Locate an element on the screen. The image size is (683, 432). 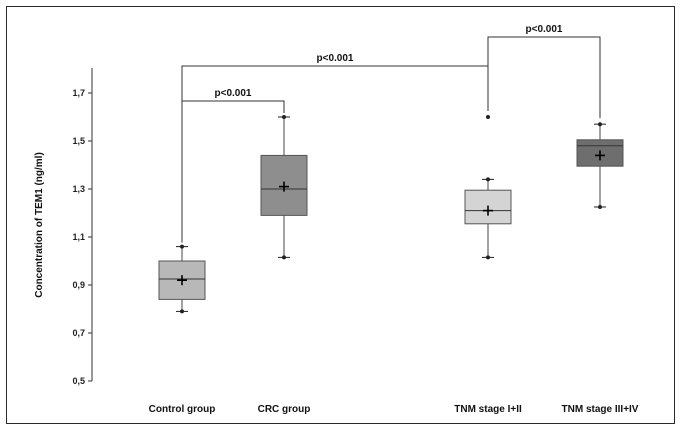
box-crc-group is located at coordinates (284, 187).